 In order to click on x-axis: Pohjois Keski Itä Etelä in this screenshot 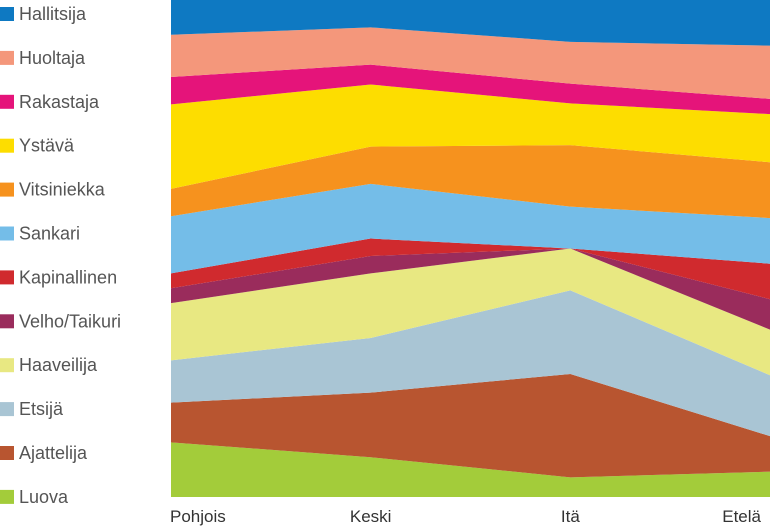, I will do `click(466, 516)`.